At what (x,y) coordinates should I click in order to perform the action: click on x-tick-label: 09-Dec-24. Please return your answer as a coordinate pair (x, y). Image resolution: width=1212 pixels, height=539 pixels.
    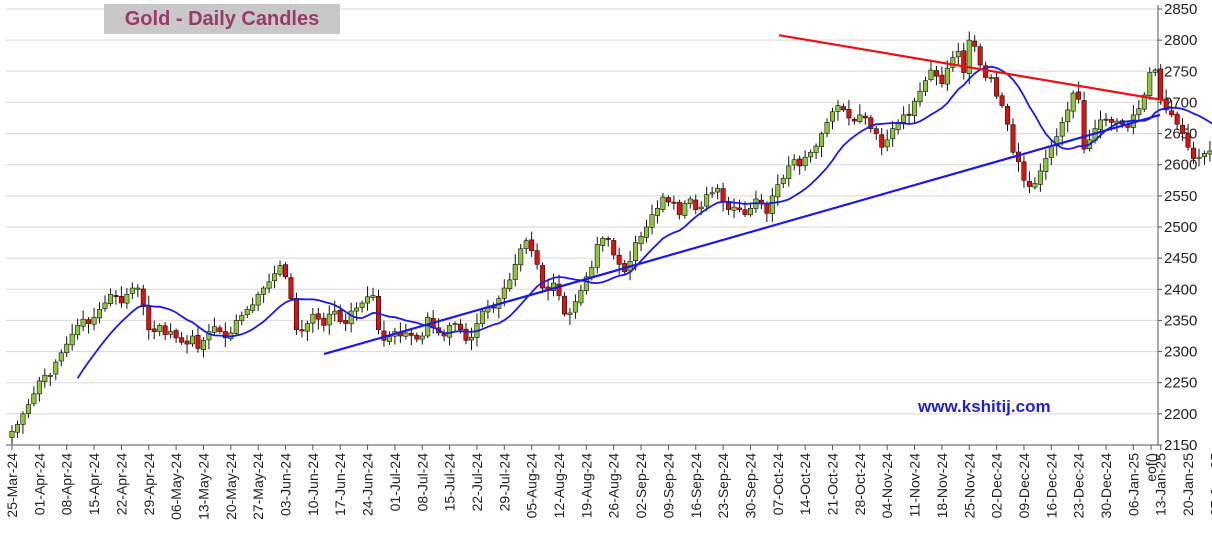
    Looking at the image, I should click on (1024, 486).